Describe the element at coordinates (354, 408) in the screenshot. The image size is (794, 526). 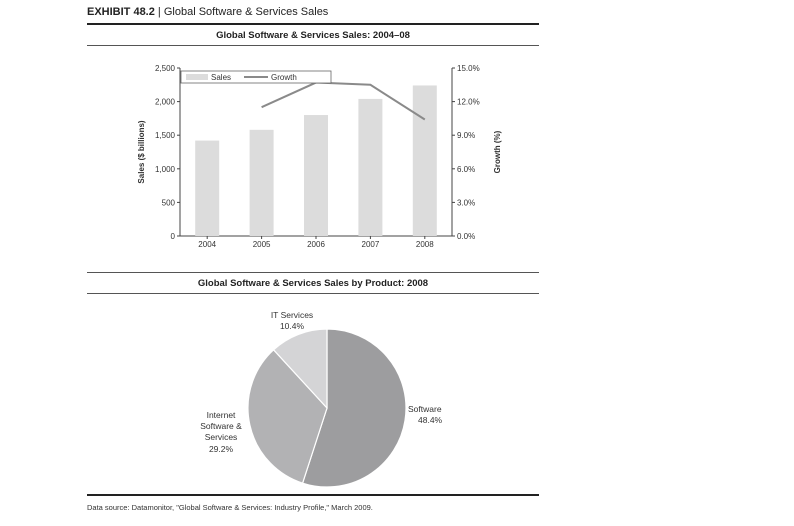
I see `pie-slice-software` at that location.